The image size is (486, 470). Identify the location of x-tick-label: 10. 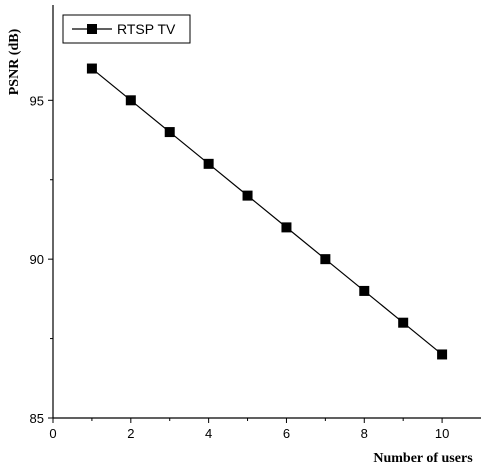
(442, 433).